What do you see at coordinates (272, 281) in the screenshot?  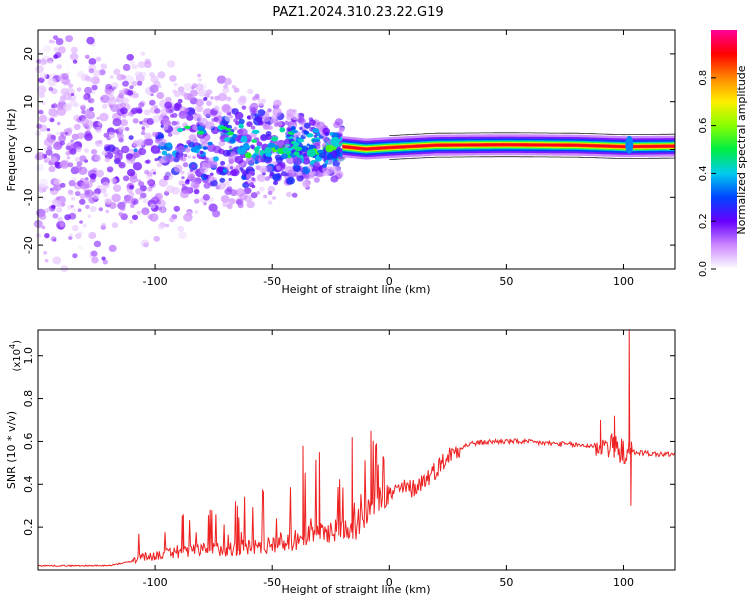 I see `spectrogram-x-tick-label: -50` at bounding box center [272, 281].